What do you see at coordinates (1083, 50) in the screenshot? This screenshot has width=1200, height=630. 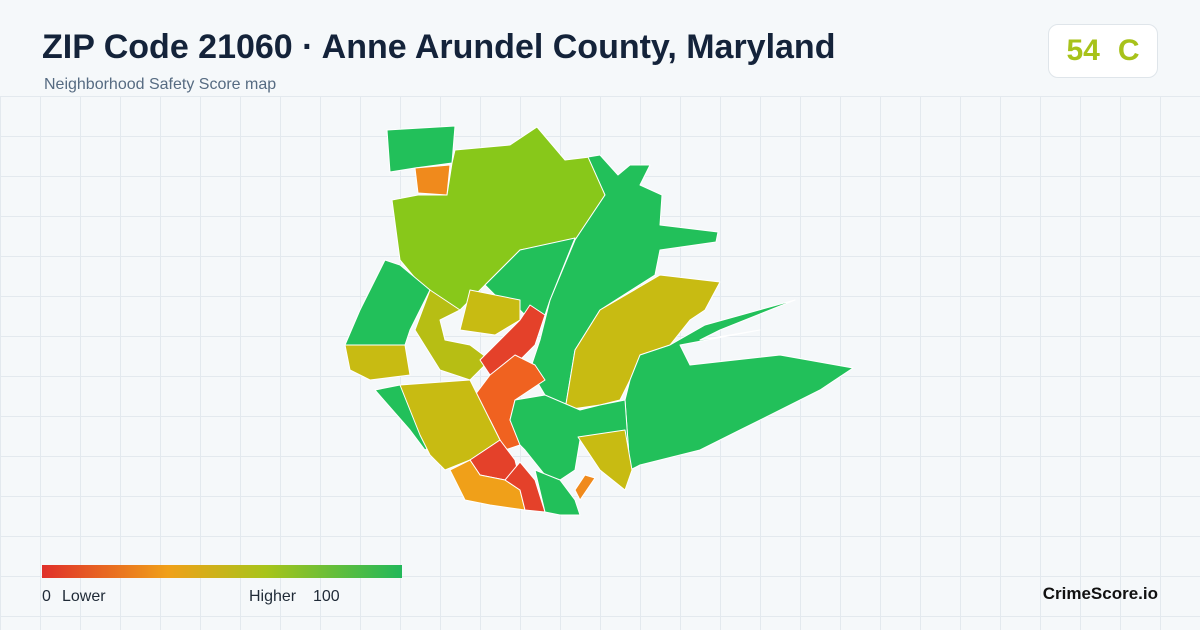 I see `score: 54` at bounding box center [1083, 50].